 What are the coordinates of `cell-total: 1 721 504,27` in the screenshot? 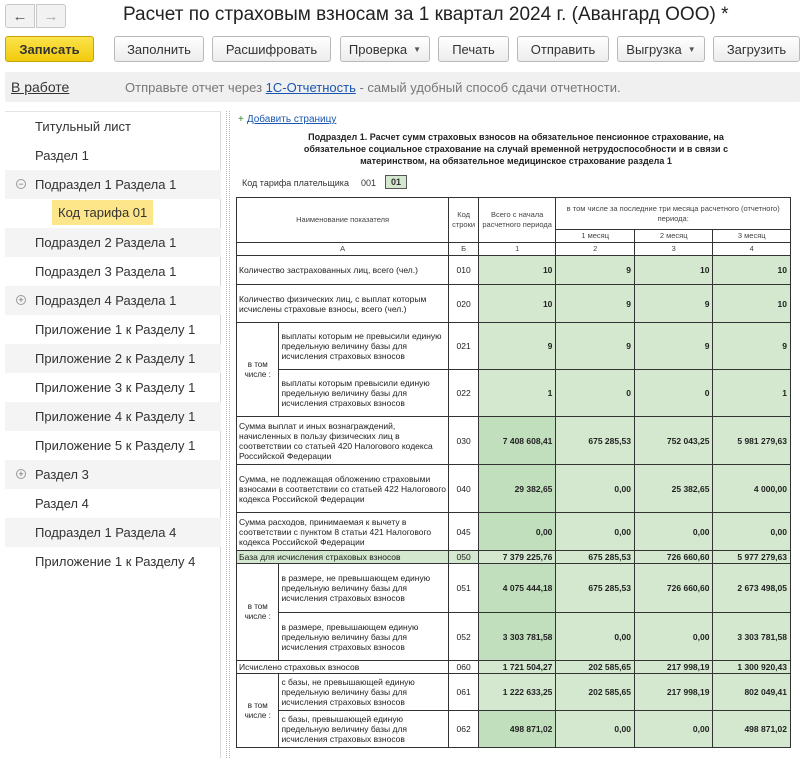 It's located at (517, 667).